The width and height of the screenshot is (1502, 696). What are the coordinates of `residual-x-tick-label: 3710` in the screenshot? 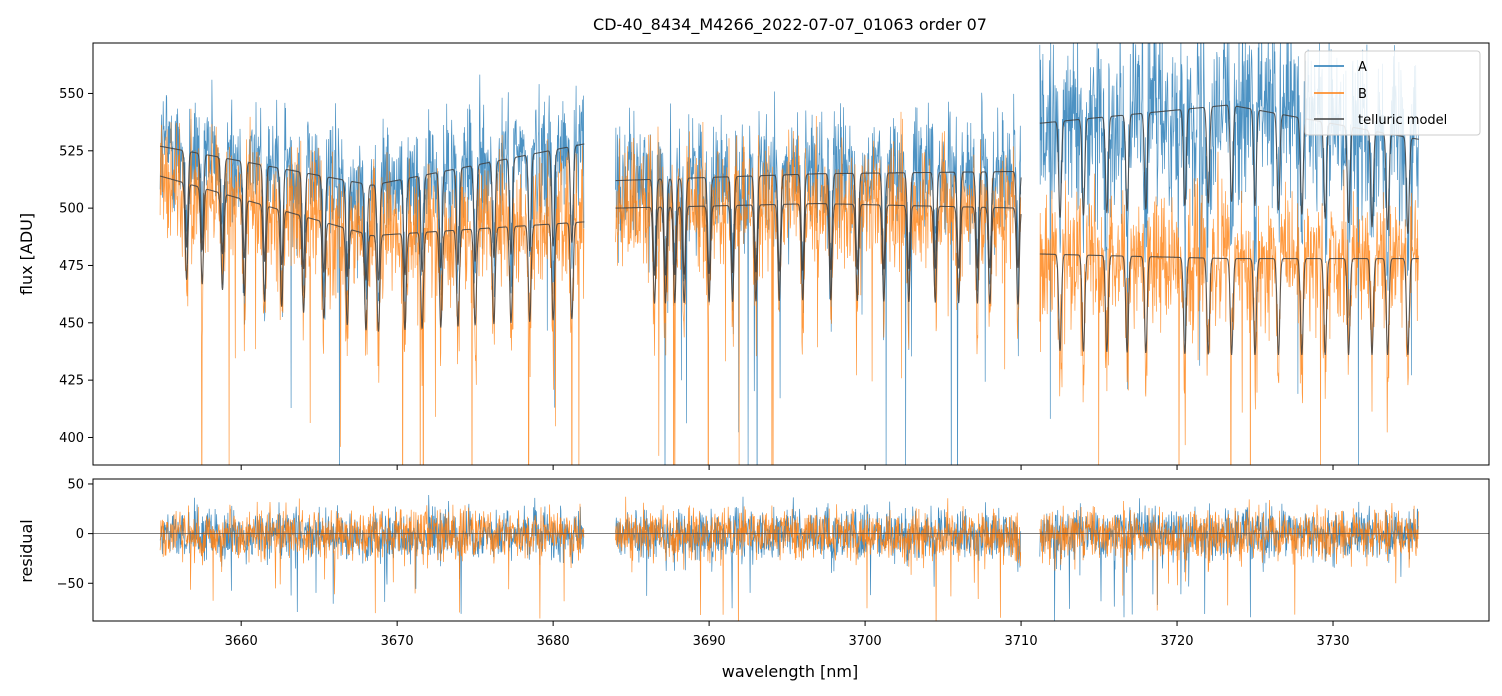 It's located at (1021, 641).